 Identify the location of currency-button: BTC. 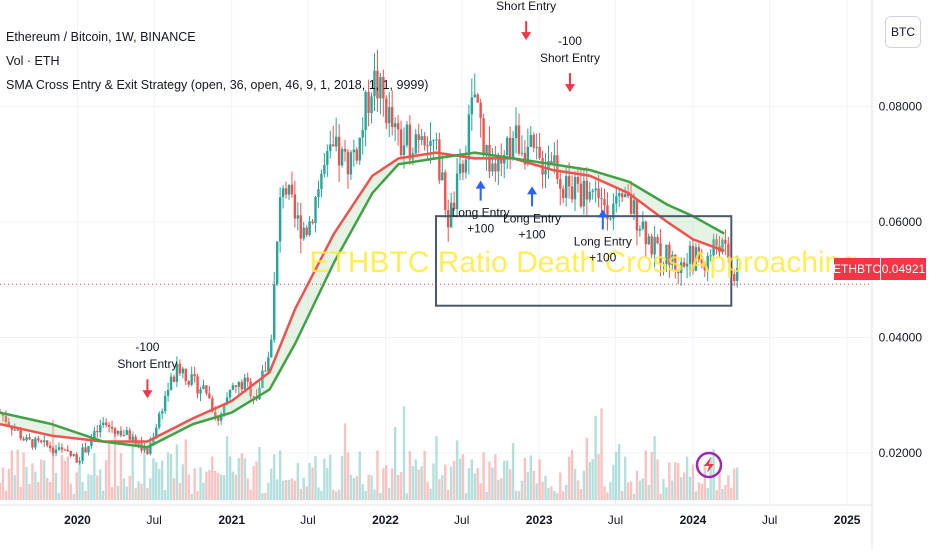
(903, 32).